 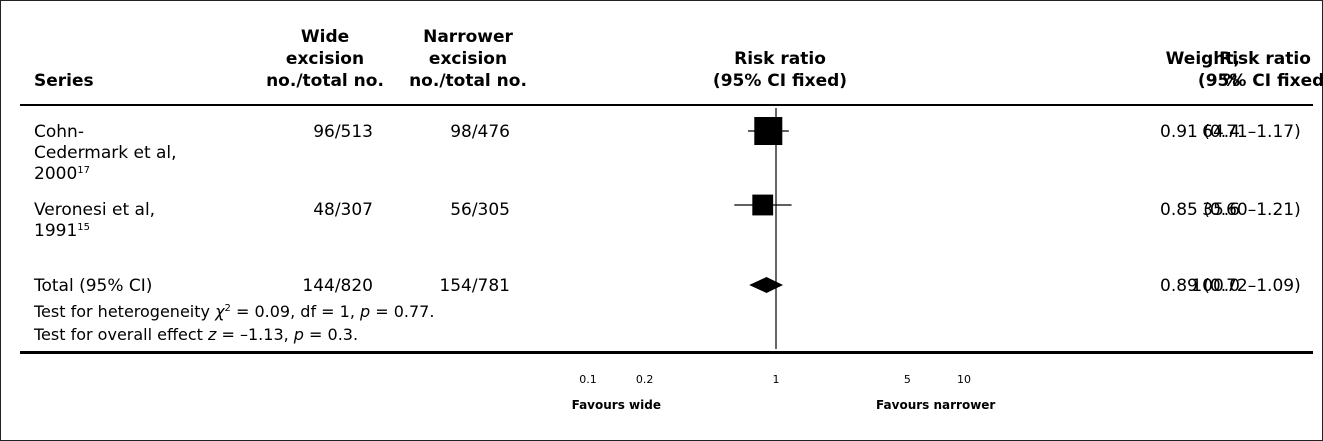 What do you see at coordinates (480, 210) in the screenshot?
I see `row-2-narrow: 56/305` at bounding box center [480, 210].